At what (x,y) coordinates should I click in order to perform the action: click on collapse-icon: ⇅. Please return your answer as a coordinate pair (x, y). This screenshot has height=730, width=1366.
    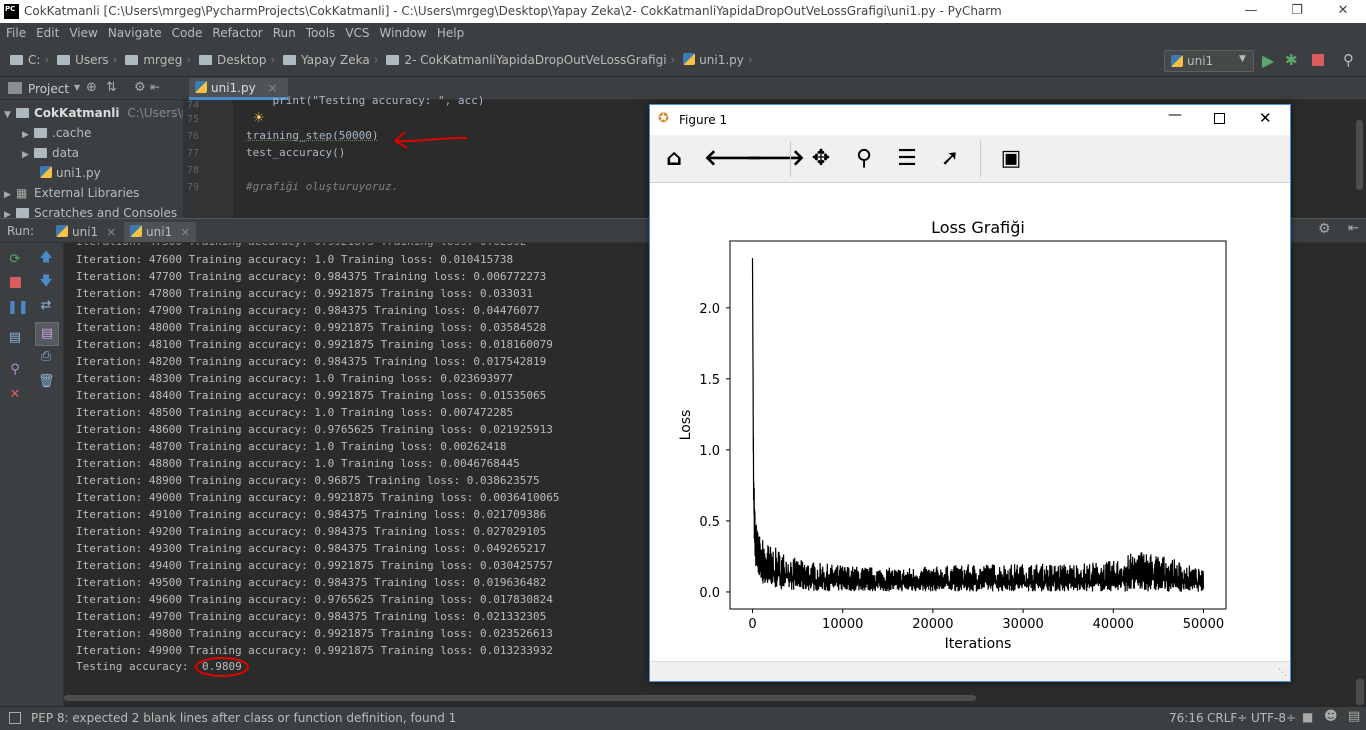
    Looking at the image, I should click on (111, 87).